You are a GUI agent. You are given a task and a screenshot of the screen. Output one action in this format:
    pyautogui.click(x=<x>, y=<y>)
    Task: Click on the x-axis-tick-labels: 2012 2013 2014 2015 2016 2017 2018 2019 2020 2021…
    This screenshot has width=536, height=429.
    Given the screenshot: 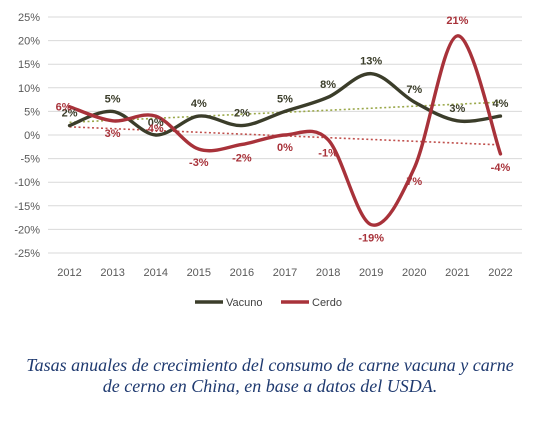 What is the action you would take?
    pyautogui.click(x=284, y=273)
    